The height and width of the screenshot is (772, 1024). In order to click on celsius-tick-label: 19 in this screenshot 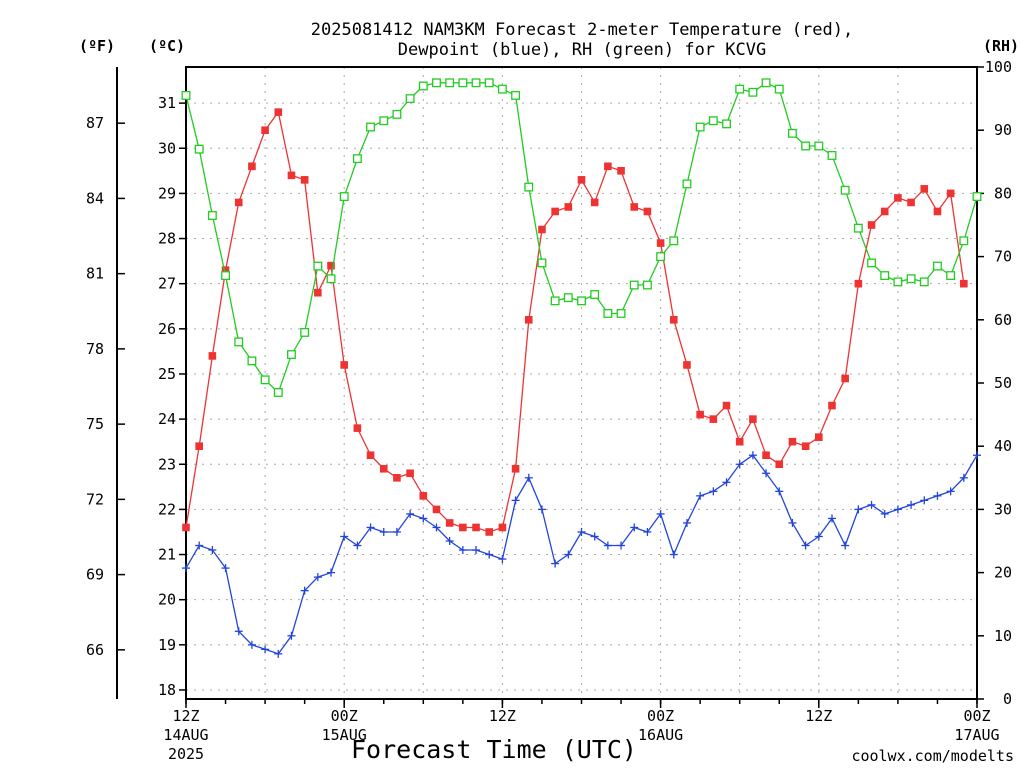, I will do `click(167, 645)`.